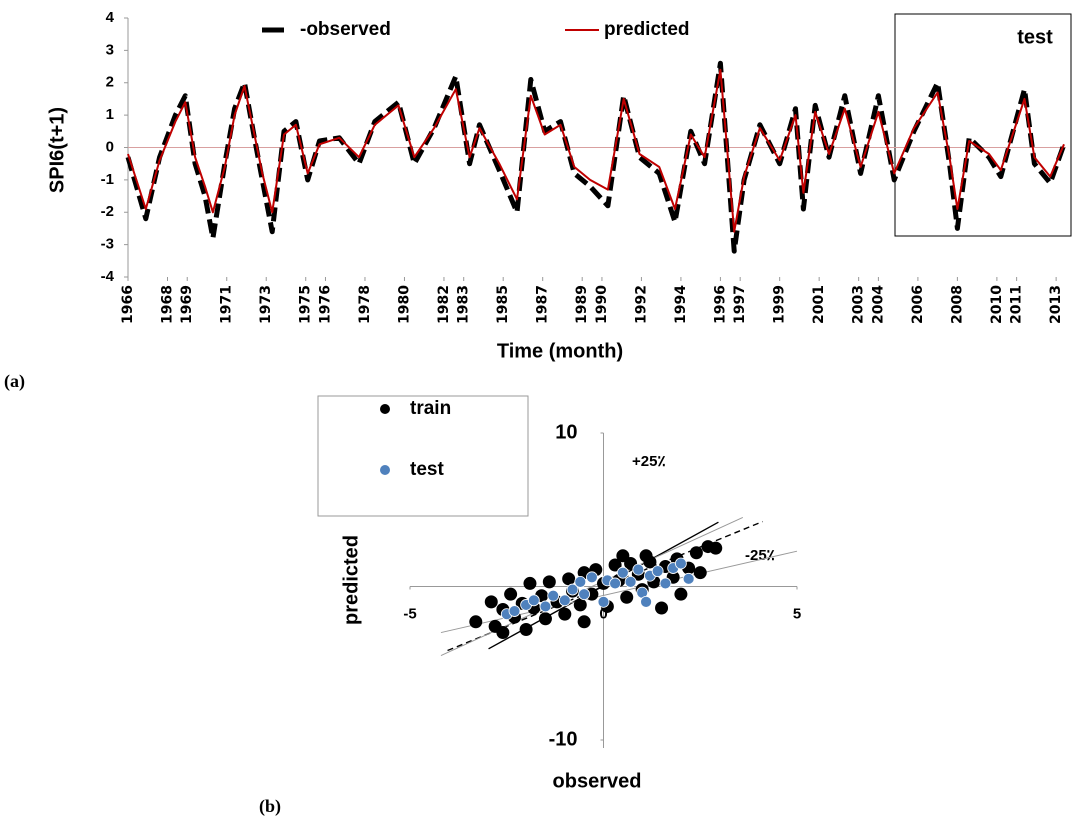  What do you see at coordinates (464, 304) in the screenshot?
I see `x-tick-label: 1983` at bounding box center [464, 304].